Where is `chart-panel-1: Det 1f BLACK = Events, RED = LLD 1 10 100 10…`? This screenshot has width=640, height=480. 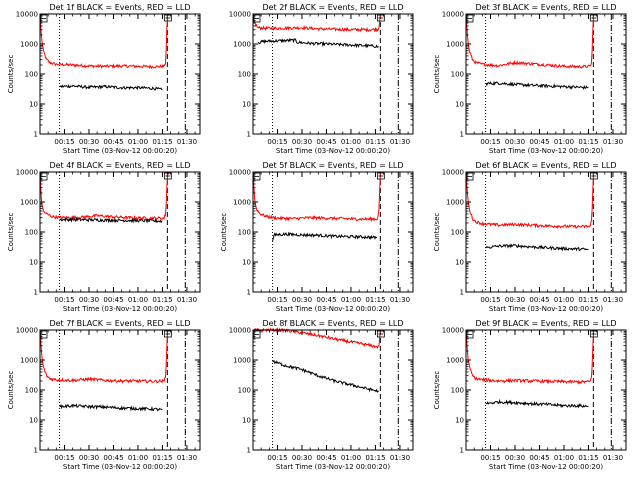 chart-panel-1: Det 1f BLACK = Events, RED = LLD 1 10 100 10… is located at coordinates (104, 79).